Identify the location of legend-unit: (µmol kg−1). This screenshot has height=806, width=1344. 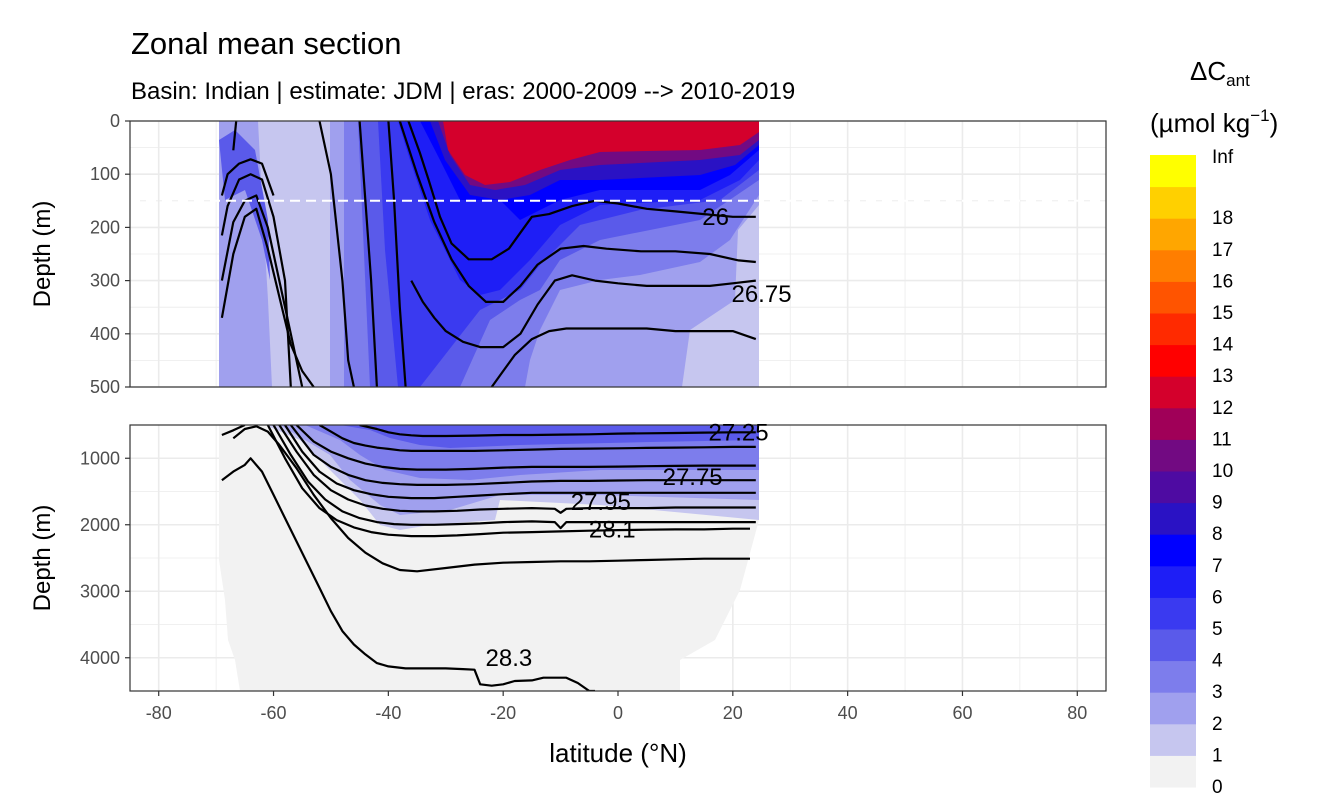
(1214, 122).